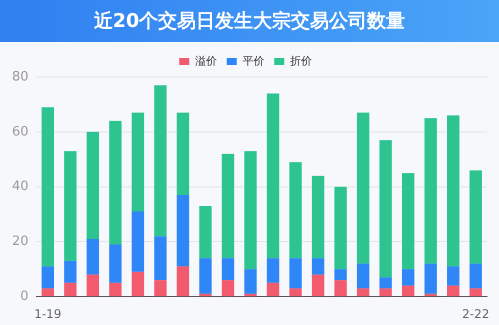  What do you see at coordinates (301, 61) in the screenshot?
I see `legend-label: 折价` at bounding box center [301, 61].